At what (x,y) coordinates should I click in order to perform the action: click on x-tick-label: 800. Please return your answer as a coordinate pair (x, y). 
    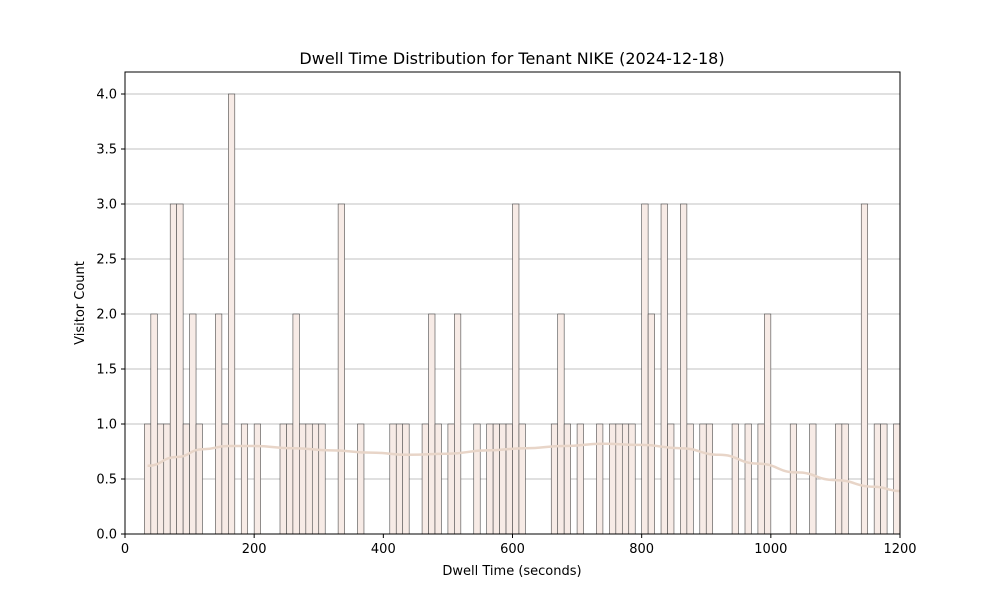
    Looking at the image, I should click on (641, 549).